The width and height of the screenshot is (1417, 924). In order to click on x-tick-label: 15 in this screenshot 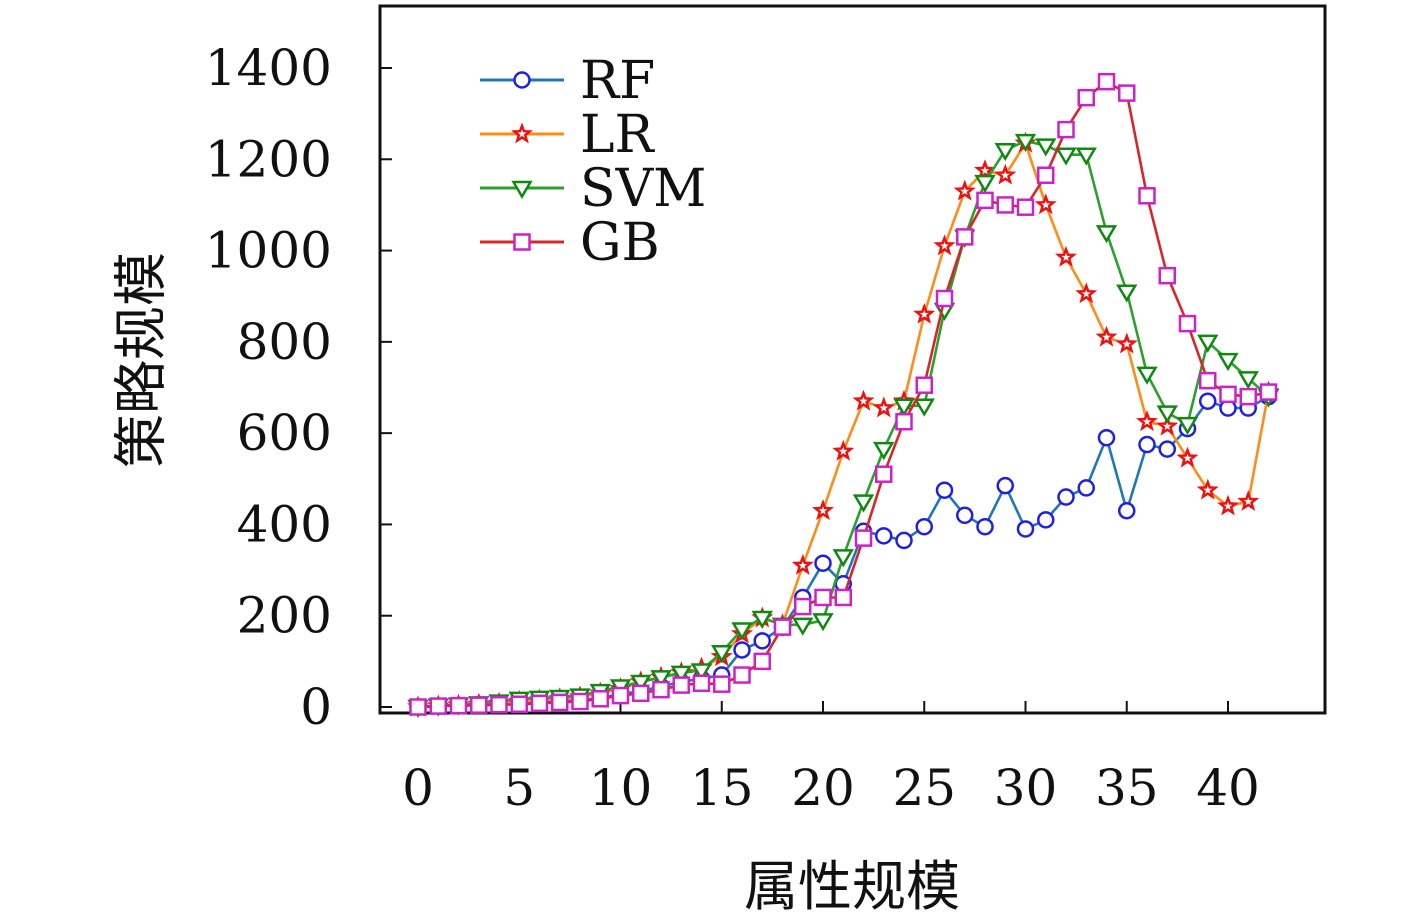, I will do `click(722, 788)`.